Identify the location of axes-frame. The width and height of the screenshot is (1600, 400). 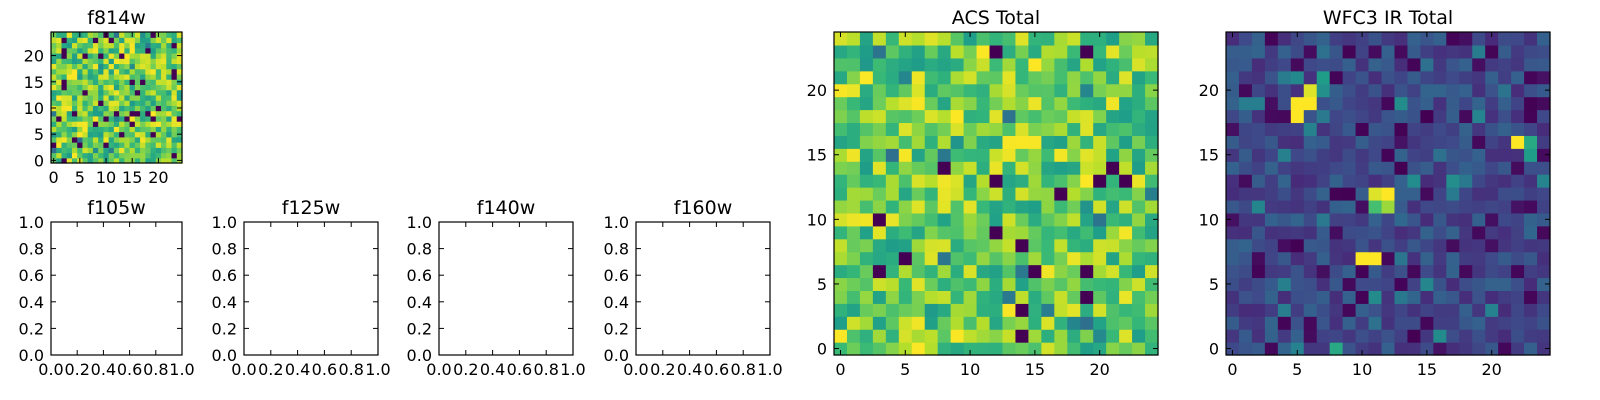
(703, 288).